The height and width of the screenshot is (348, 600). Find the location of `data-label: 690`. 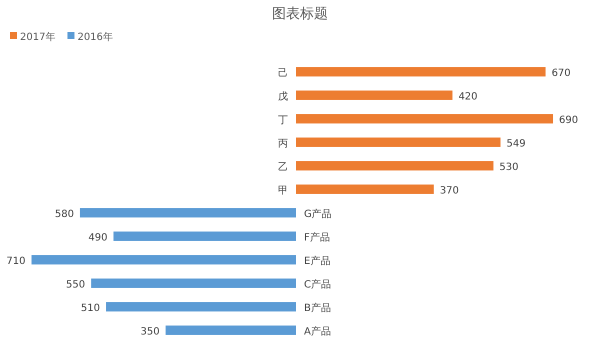

data-label: 690 is located at coordinates (568, 120).